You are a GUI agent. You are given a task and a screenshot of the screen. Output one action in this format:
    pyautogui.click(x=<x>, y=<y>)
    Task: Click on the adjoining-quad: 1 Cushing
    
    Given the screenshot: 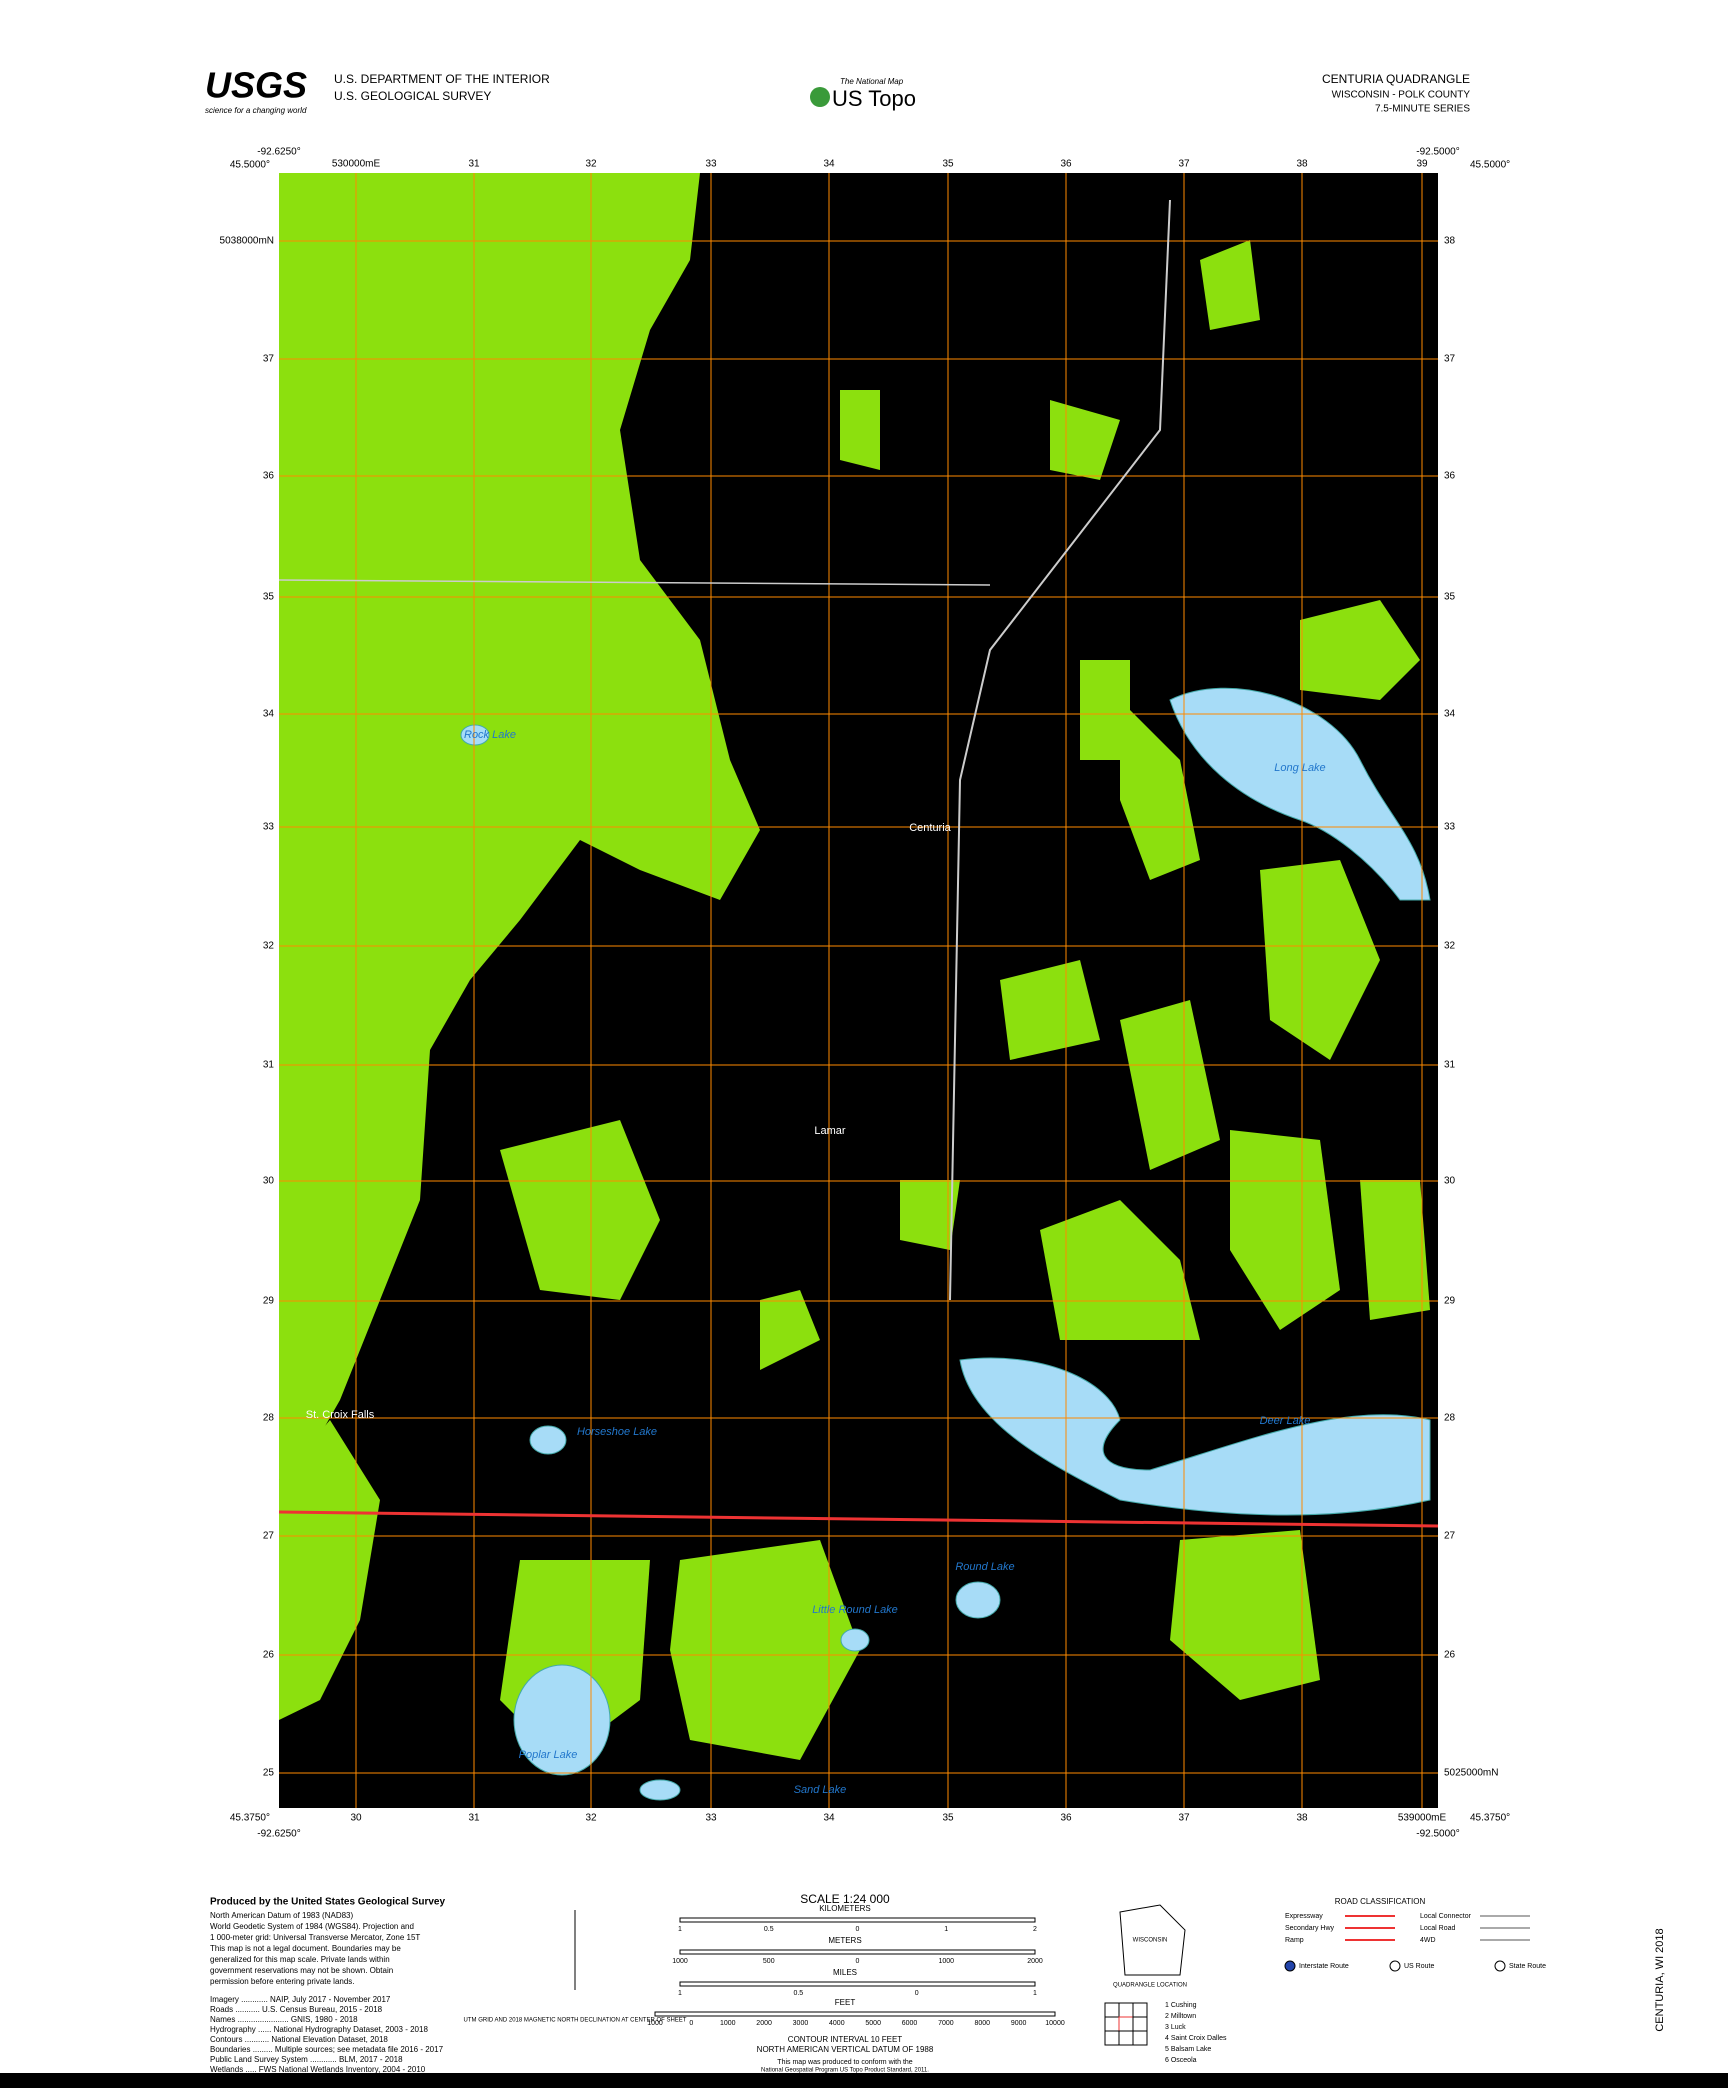 What is the action you would take?
    pyautogui.click(x=1181, y=2005)
    